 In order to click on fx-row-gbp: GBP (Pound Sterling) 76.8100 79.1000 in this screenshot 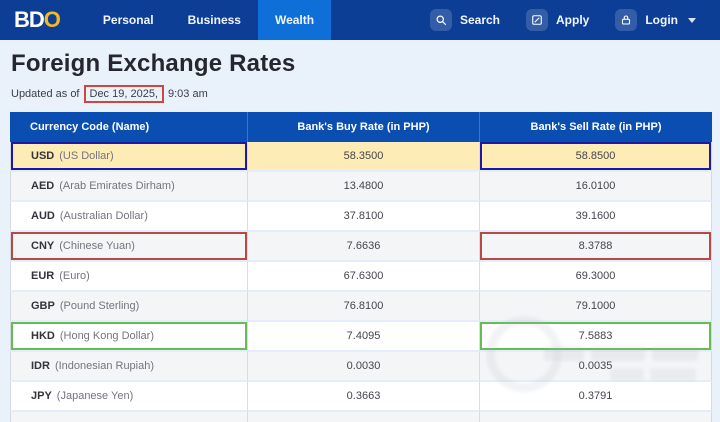, I will do `click(361, 307)`.